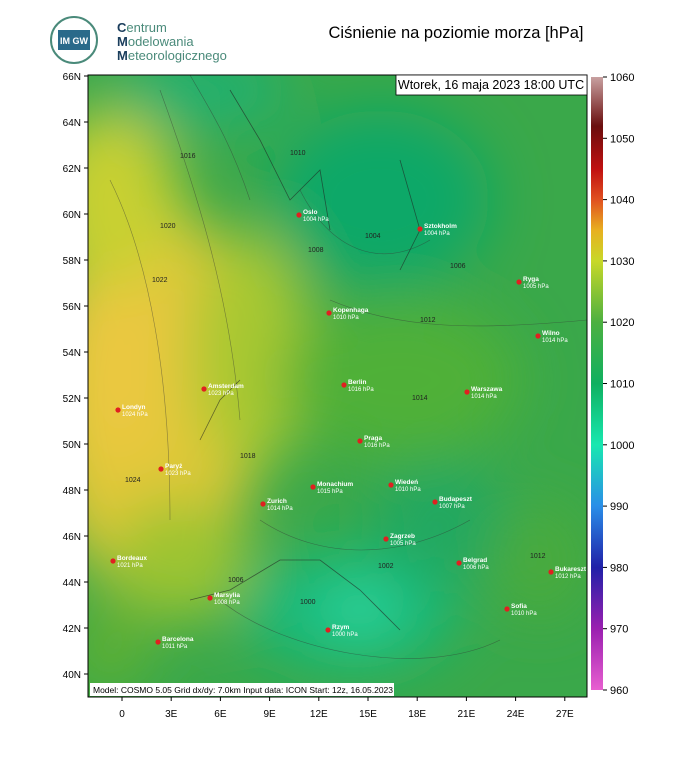 This screenshot has width=678, height=775. What do you see at coordinates (619, 507) in the screenshot?
I see `colorbar-label: 990` at bounding box center [619, 507].